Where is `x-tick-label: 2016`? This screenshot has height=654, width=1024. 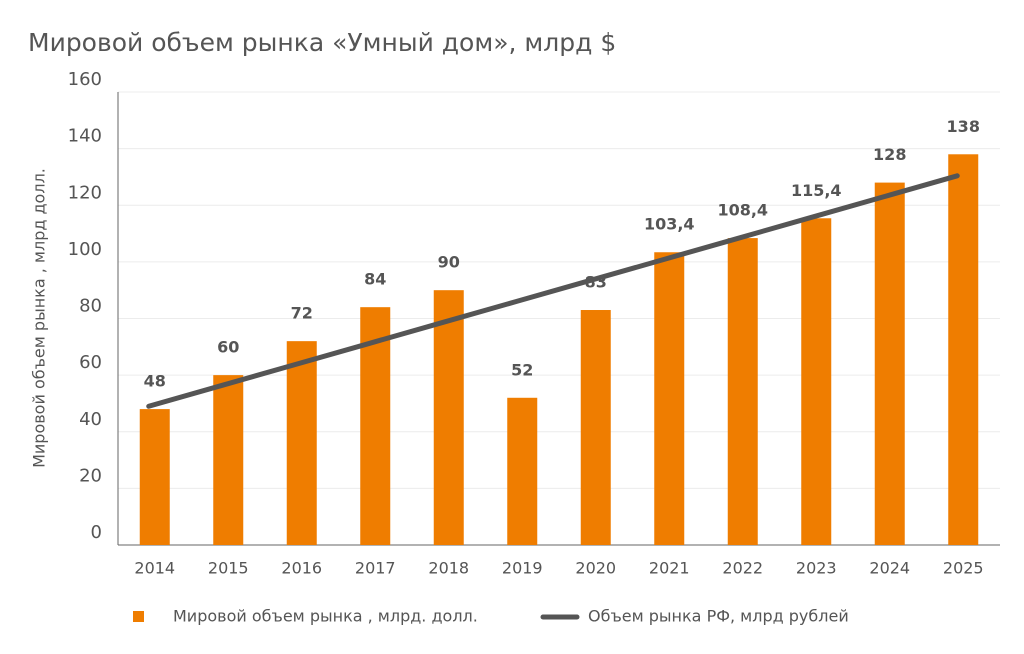
x-tick-label: 2016 is located at coordinates (301, 568).